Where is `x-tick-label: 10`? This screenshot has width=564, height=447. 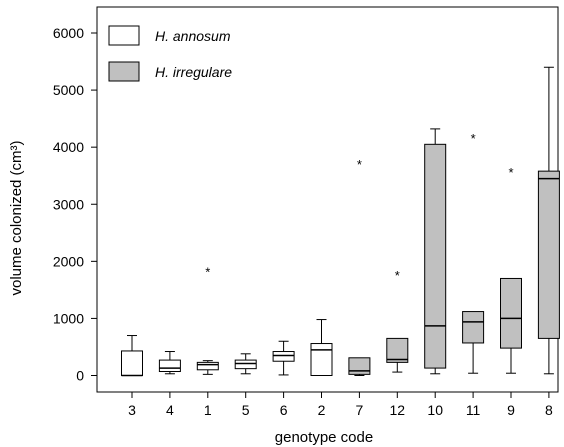
x-tick-label: 10 is located at coordinates (435, 410).